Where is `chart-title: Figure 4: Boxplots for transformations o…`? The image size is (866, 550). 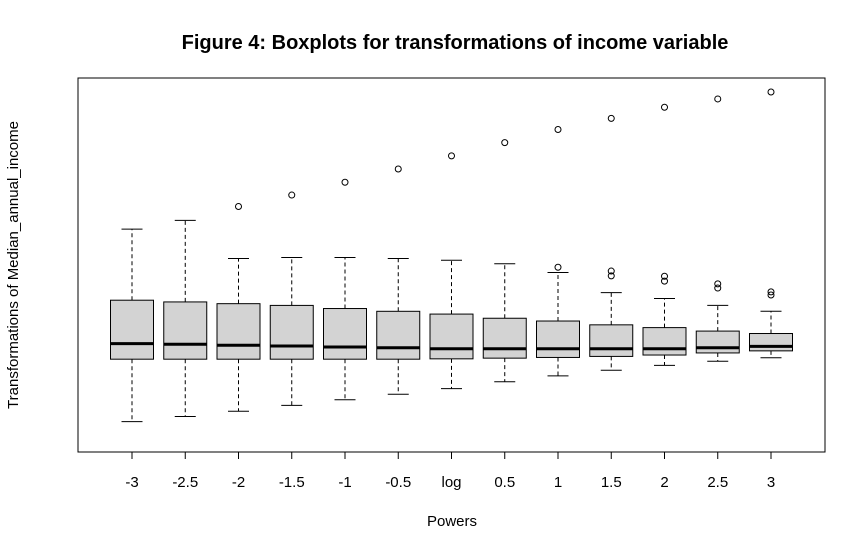
chart-title: Figure 4: Boxplots for transformations o… is located at coordinates (455, 43).